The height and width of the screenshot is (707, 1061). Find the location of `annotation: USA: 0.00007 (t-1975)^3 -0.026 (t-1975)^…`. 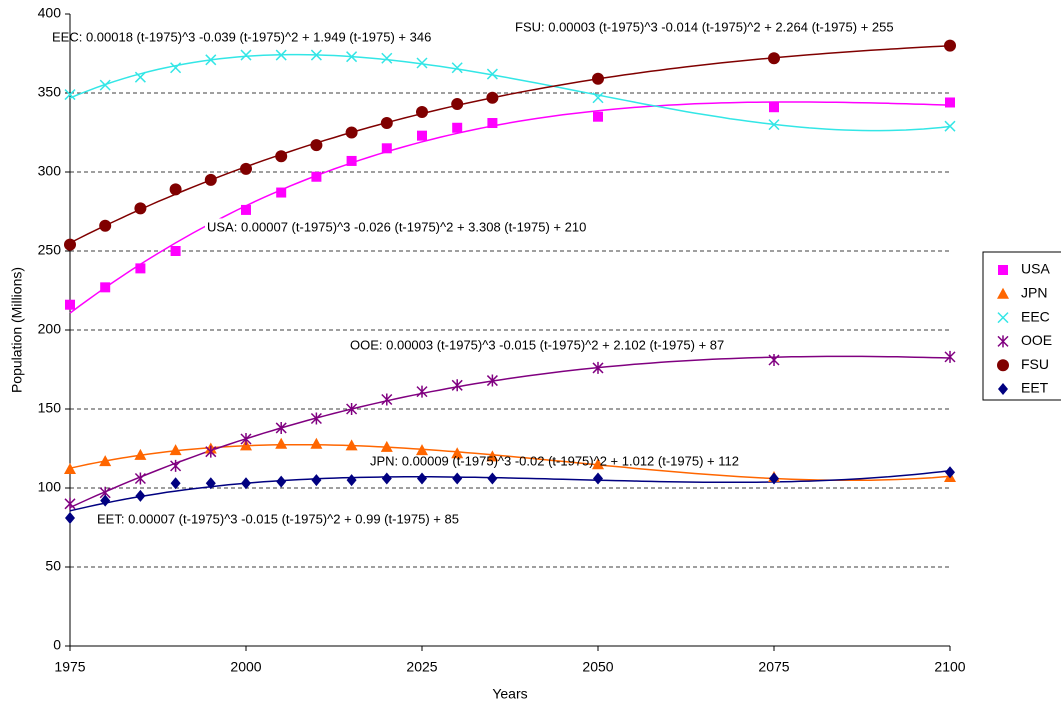

annotation: USA: 0.00007 (t-1975)^3 -0.026 (t-1975)^… is located at coordinates (396, 226).